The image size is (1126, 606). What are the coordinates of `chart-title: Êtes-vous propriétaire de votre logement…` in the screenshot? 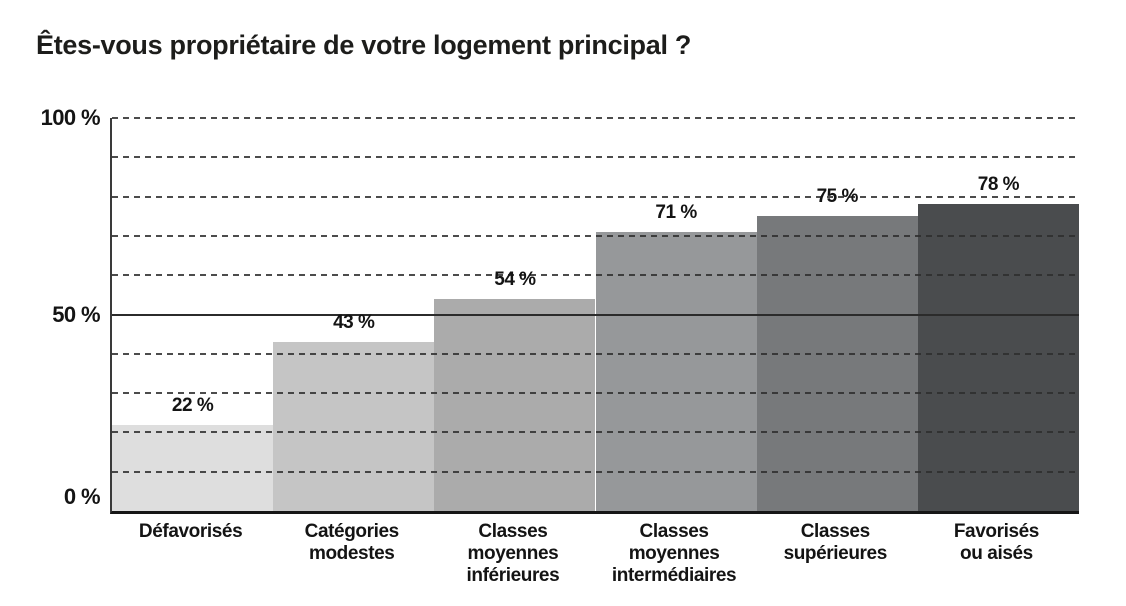 It's located at (364, 45).